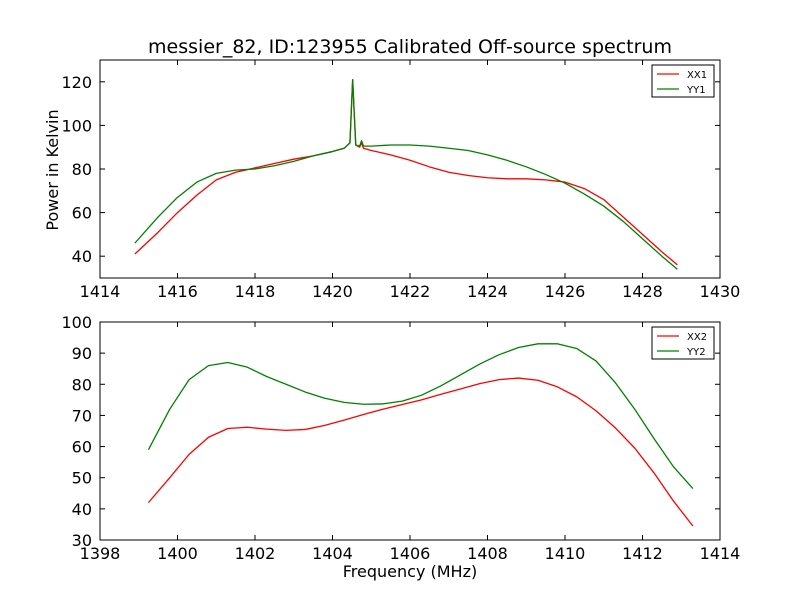 This screenshot has height=600, width=800. Describe the element at coordinates (82, 353) in the screenshot. I see `bottom-y-tick-label: 90` at that location.